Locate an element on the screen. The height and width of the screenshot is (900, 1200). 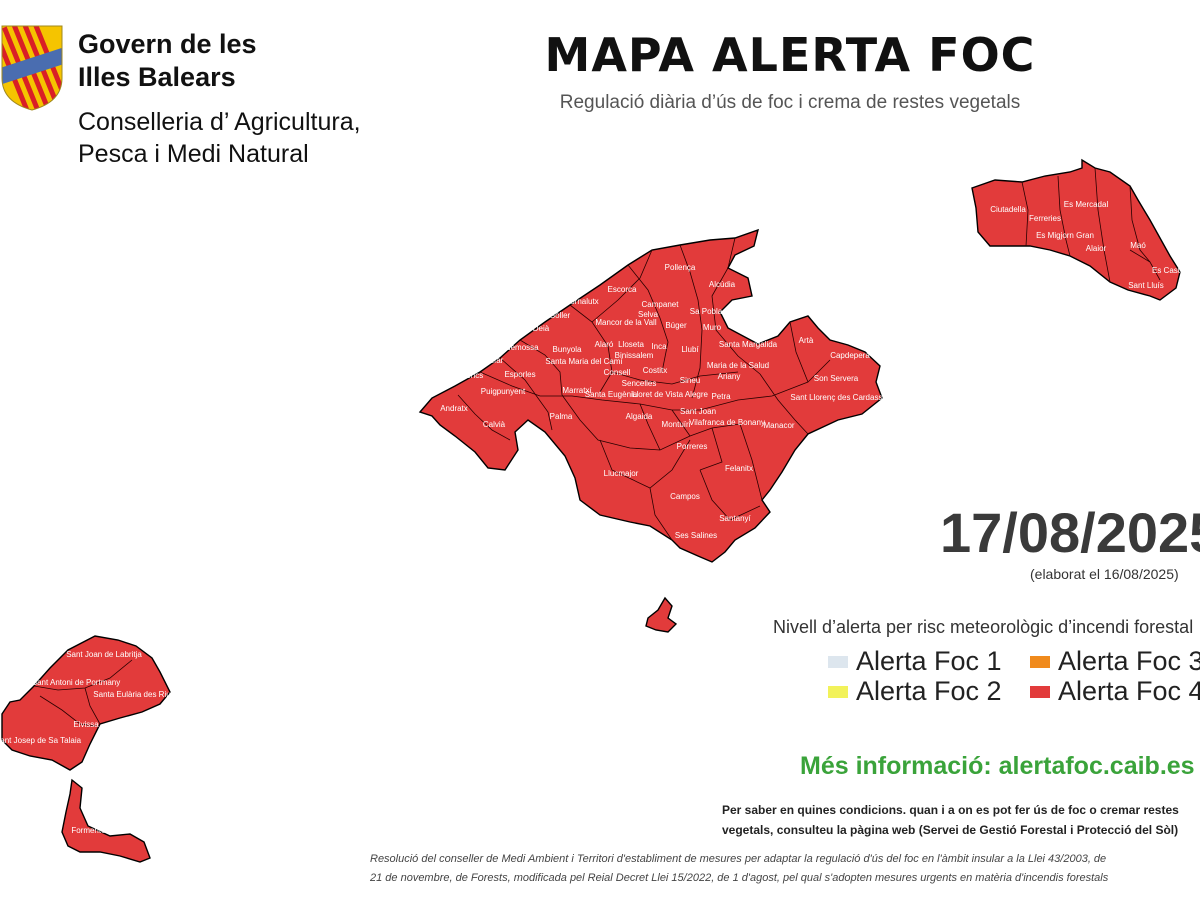
label-binissalem: Binissalem is located at coordinates (634, 355).